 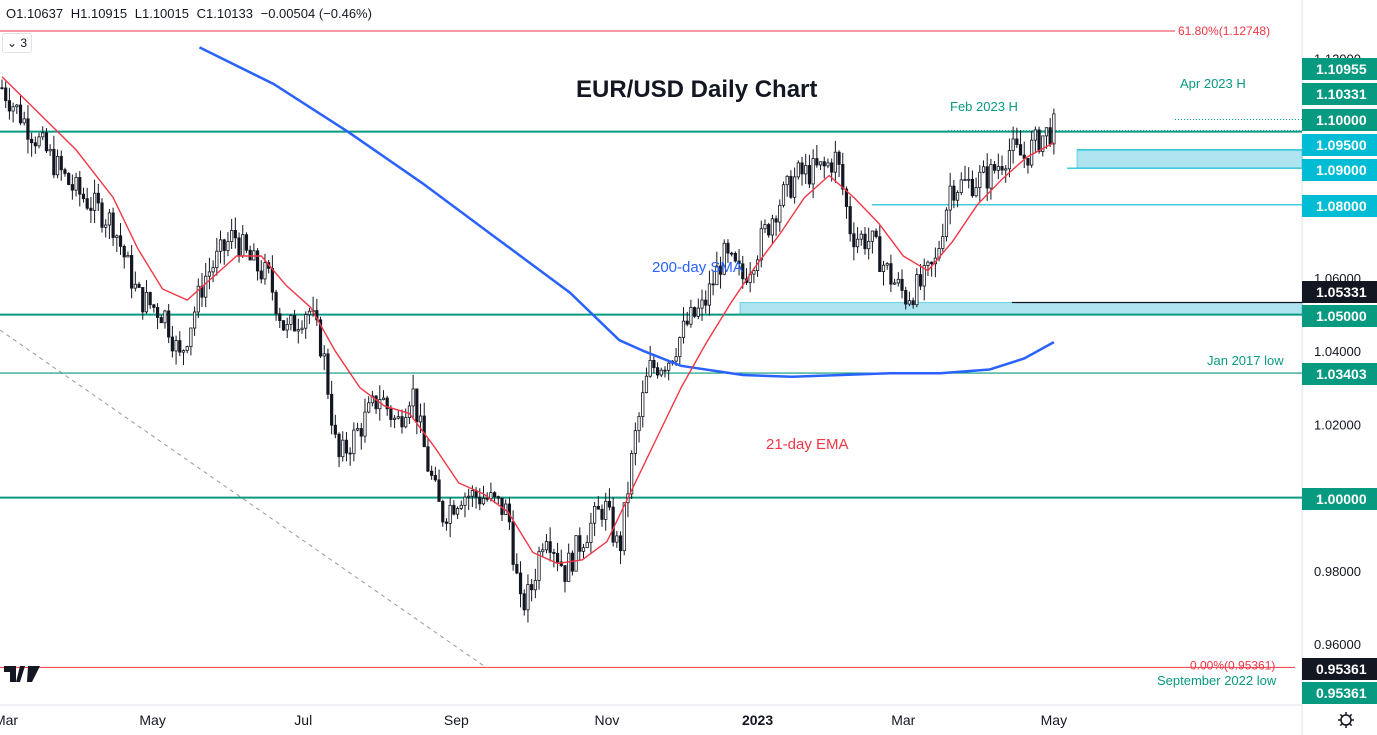 I want to click on collapse-indicators-button: ⌄ 3, so click(x=17, y=43).